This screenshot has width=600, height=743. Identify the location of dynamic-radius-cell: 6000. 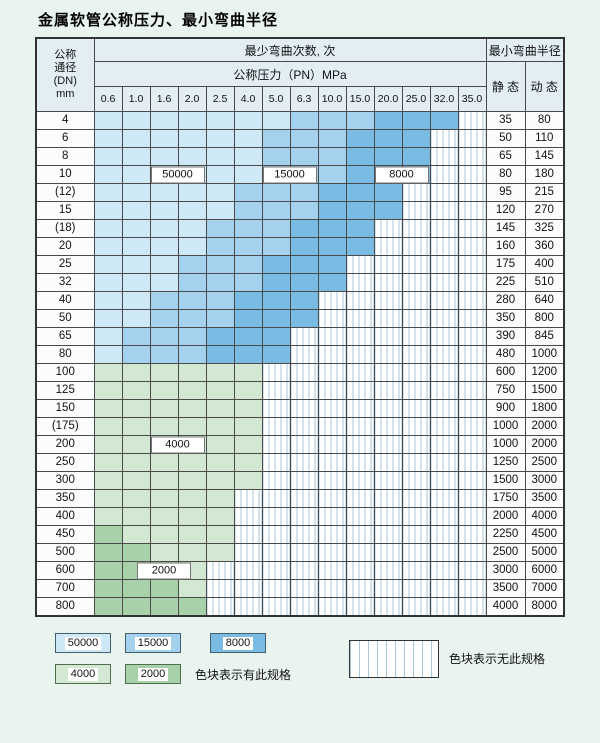
(544, 570).